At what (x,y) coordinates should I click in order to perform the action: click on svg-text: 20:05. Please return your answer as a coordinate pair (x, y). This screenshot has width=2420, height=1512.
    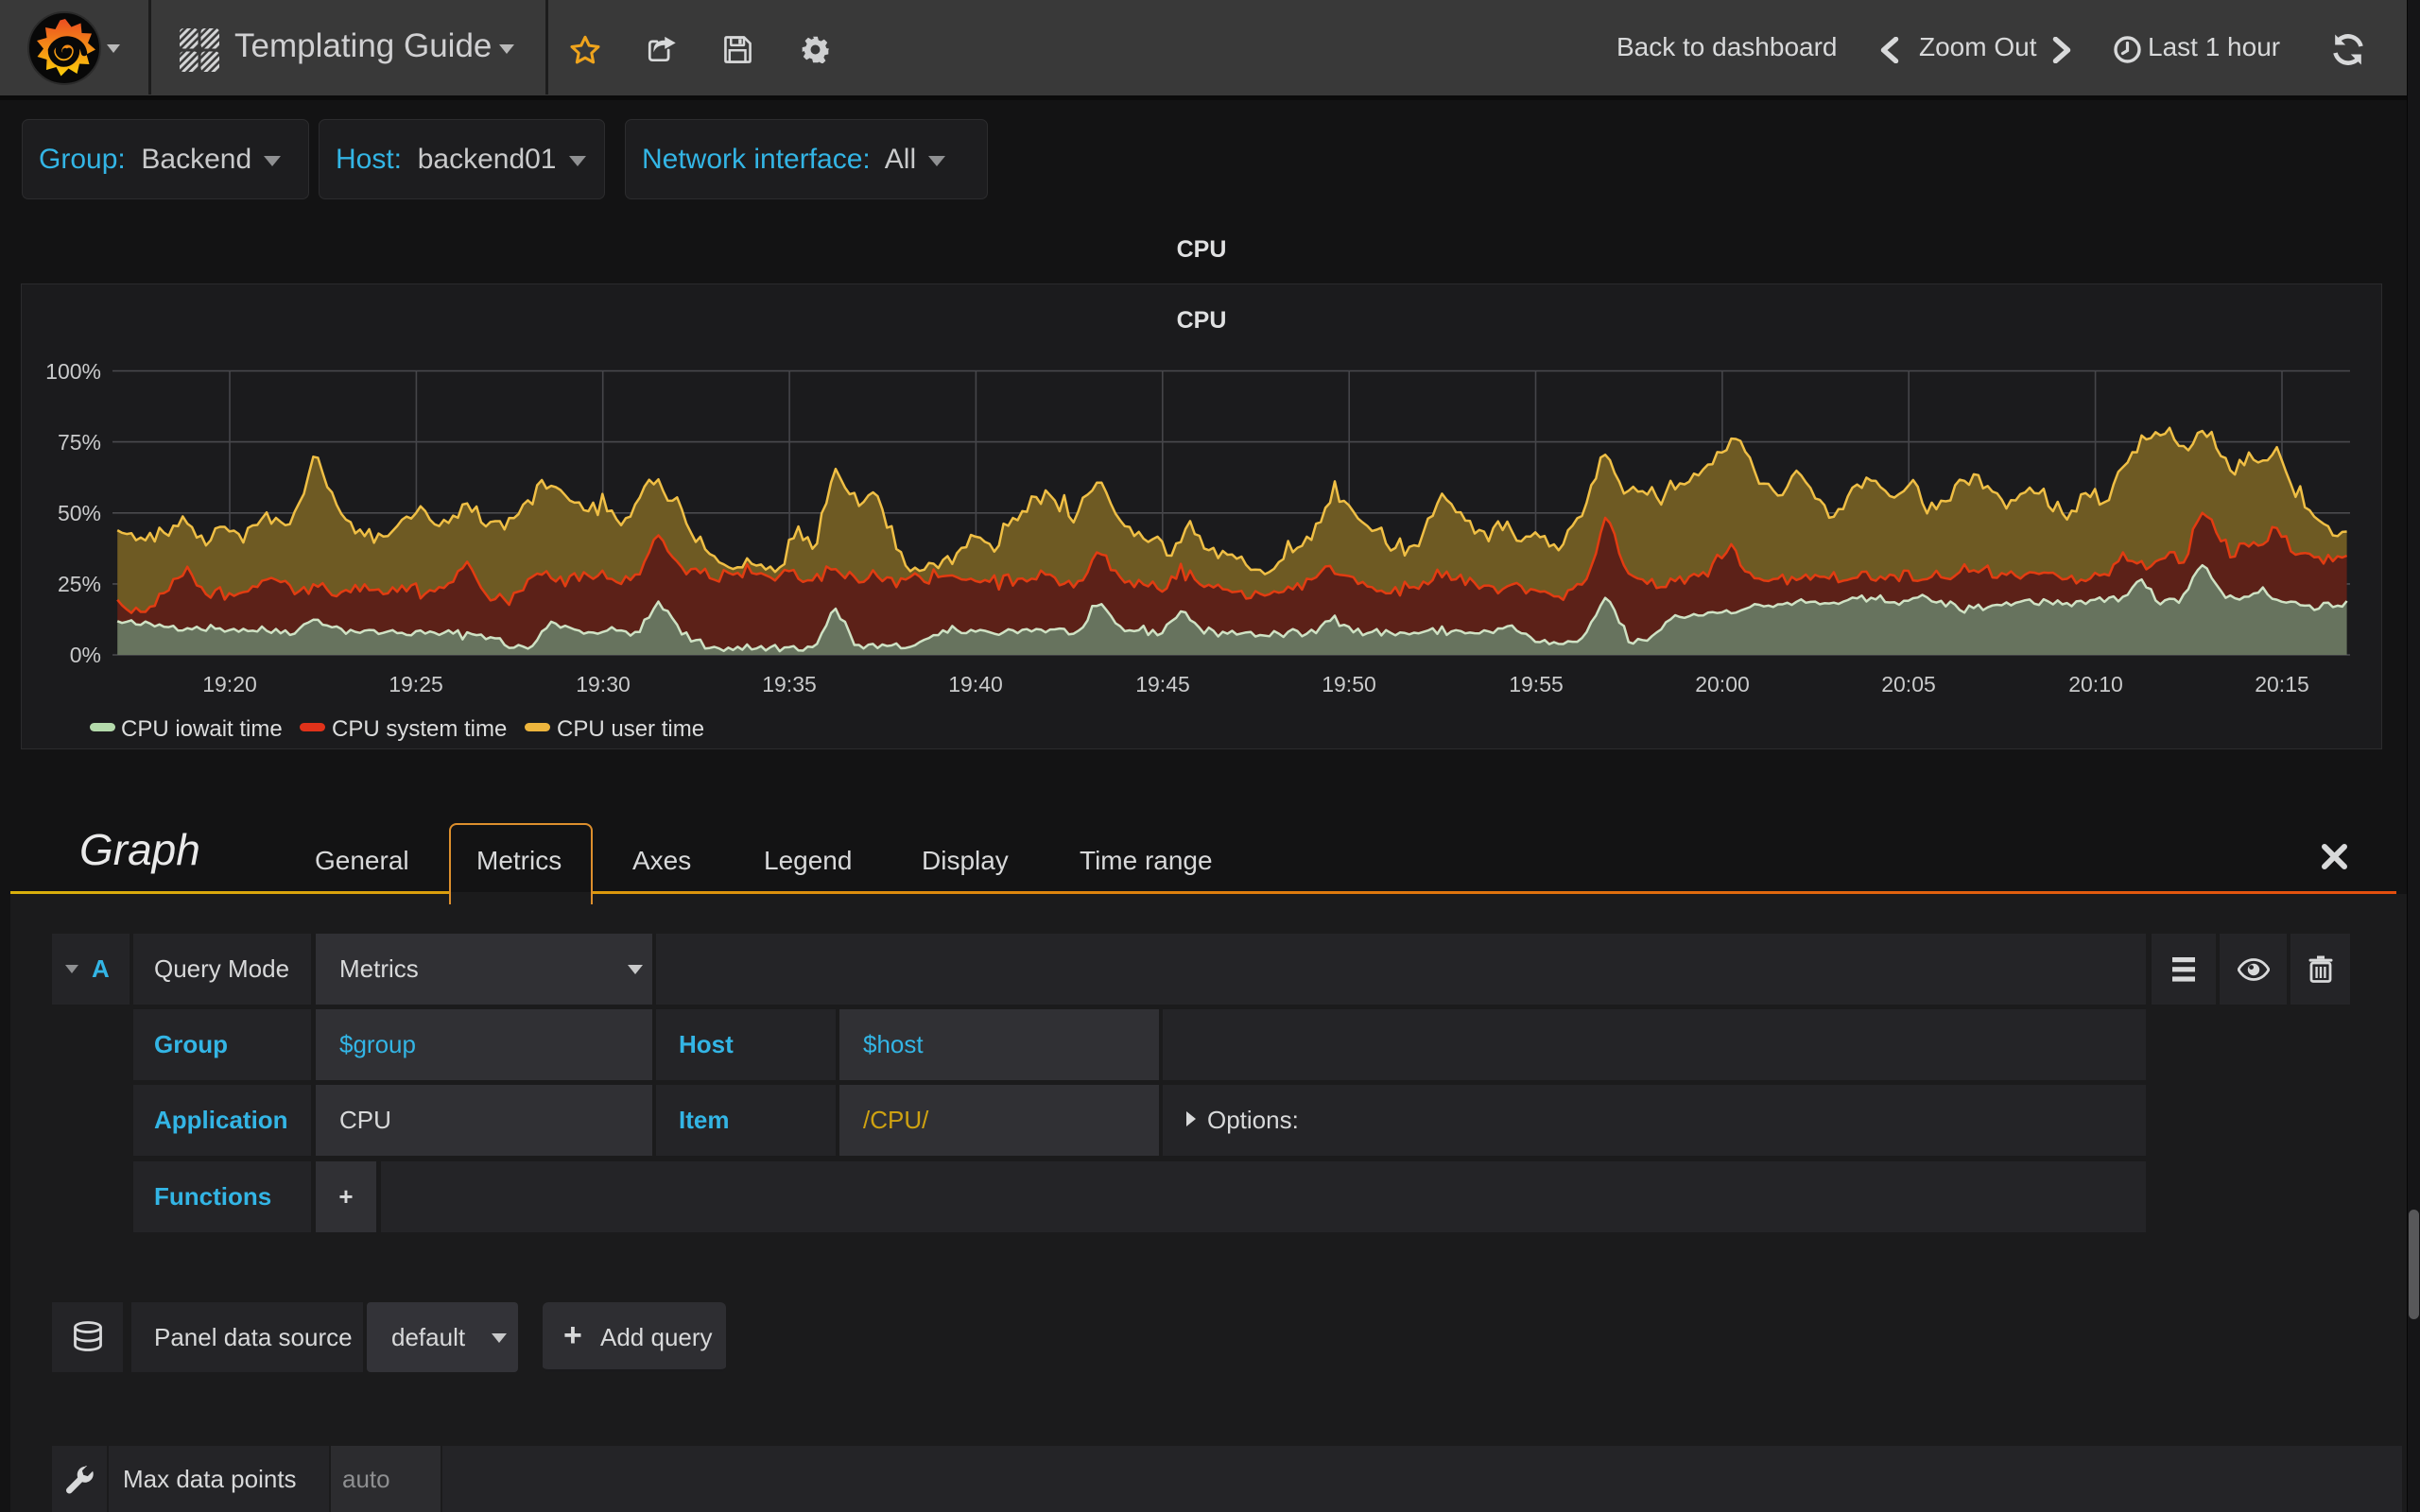
    Looking at the image, I should click on (1908, 684).